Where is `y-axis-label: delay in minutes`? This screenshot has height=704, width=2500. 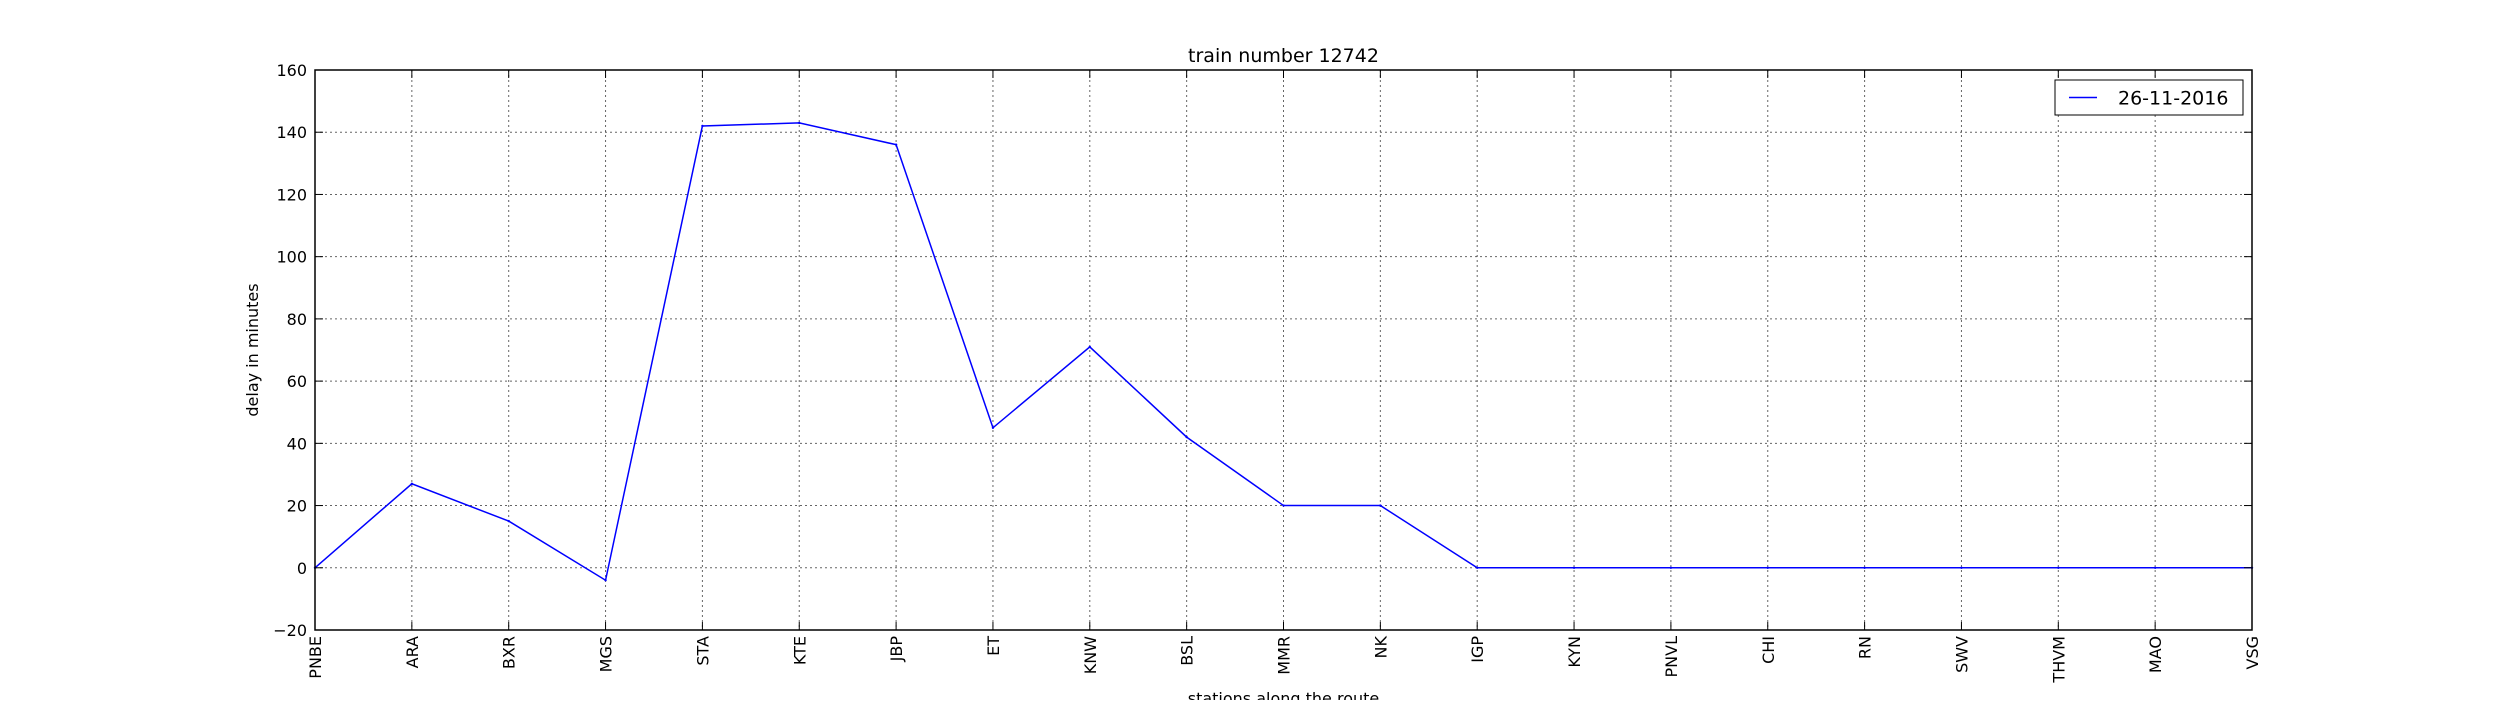
y-axis-label: delay in minutes is located at coordinates (252, 349).